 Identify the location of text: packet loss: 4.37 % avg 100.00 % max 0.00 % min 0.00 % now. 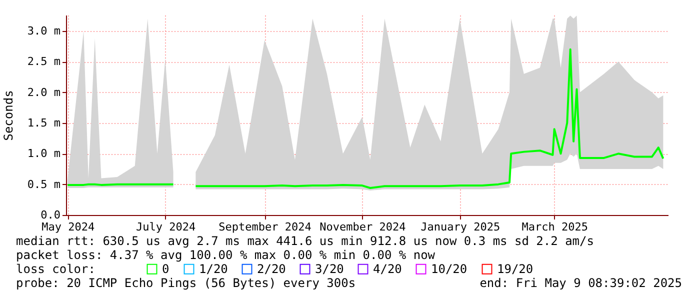
(226, 255).